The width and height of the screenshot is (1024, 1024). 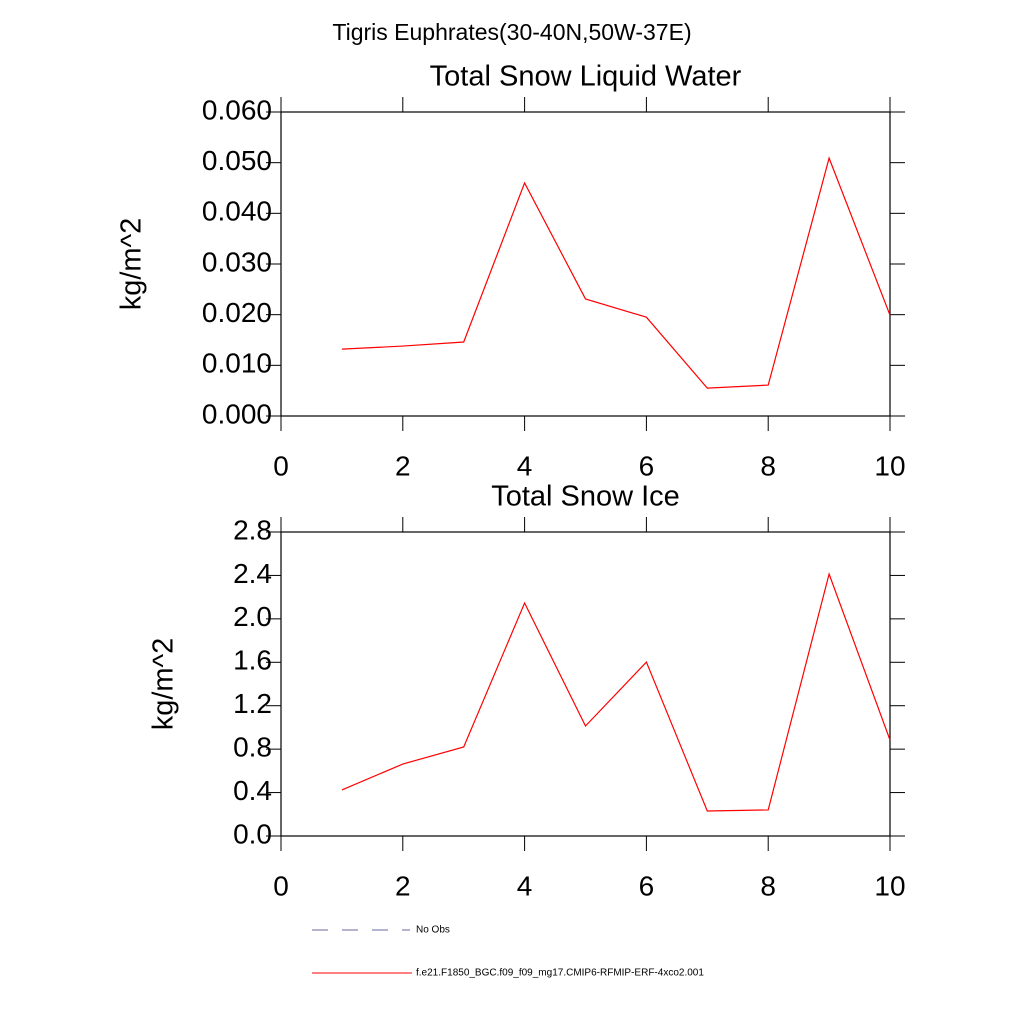 What do you see at coordinates (511, 32) in the screenshot?
I see `figure-title: Tigris Euphrates(30-40N,50W-37E)` at bounding box center [511, 32].